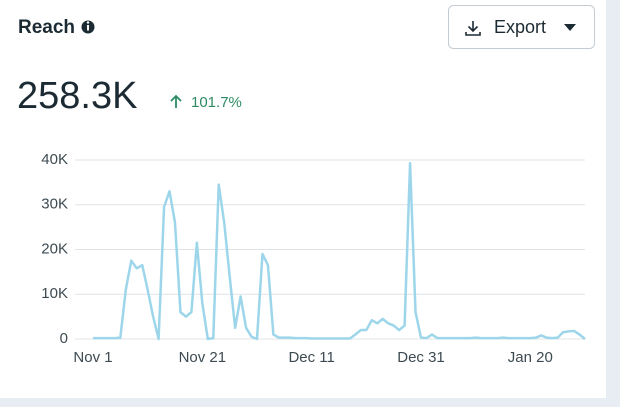 Image resolution: width=620 pixels, height=407 pixels. What do you see at coordinates (46, 27) in the screenshot?
I see `card-title: Reach` at bounding box center [46, 27].